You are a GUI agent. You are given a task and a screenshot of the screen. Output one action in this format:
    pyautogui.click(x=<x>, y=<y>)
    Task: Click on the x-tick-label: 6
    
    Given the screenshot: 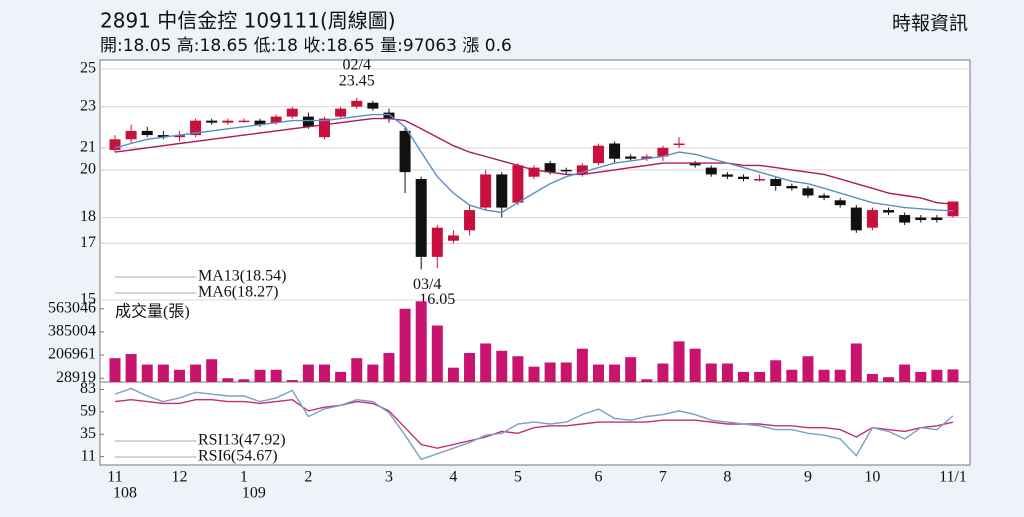 What is the action you would take?
    pyautogui.click(x=598, y=477)
    